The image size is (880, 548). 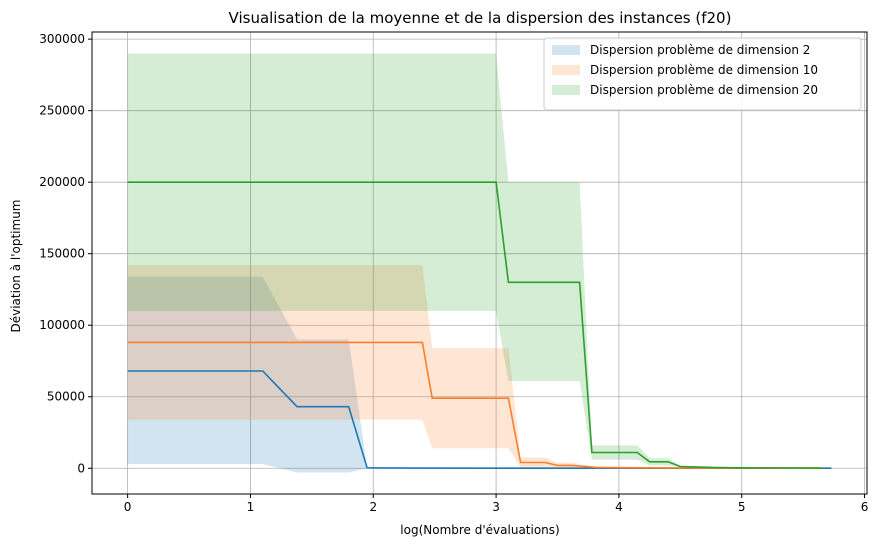 What do you see at coordinates (479, 530) in the screenshot?
I see `x-axis-label: log(Nombre d'évaluations)` at bounding box center [479, 530].